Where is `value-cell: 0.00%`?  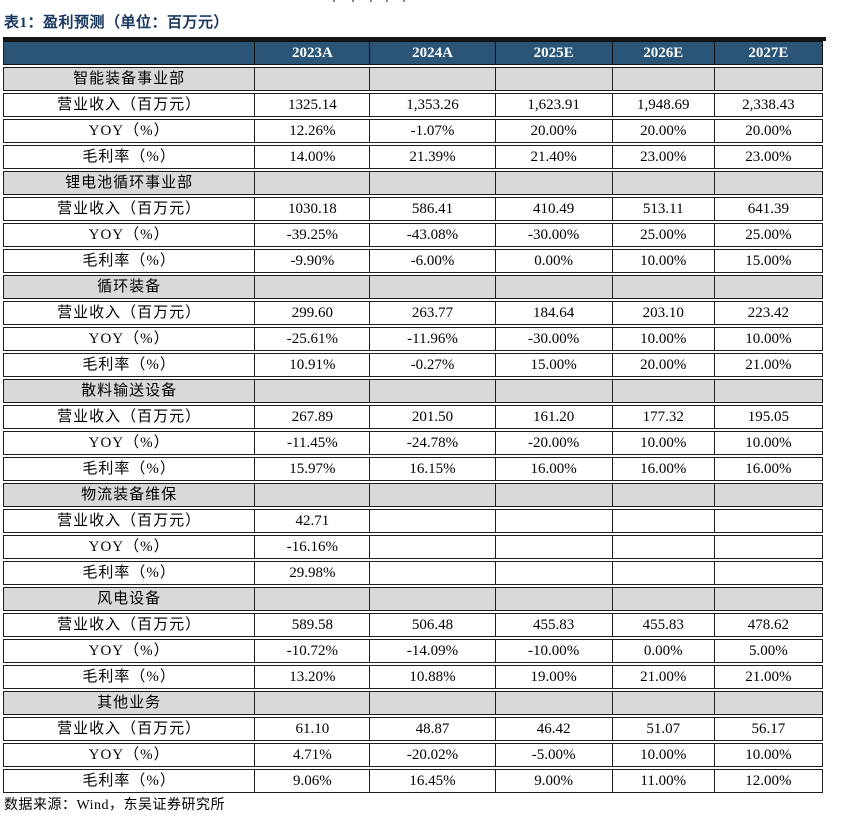
value-cell: 0.00% is located at coordinates (554, 261).